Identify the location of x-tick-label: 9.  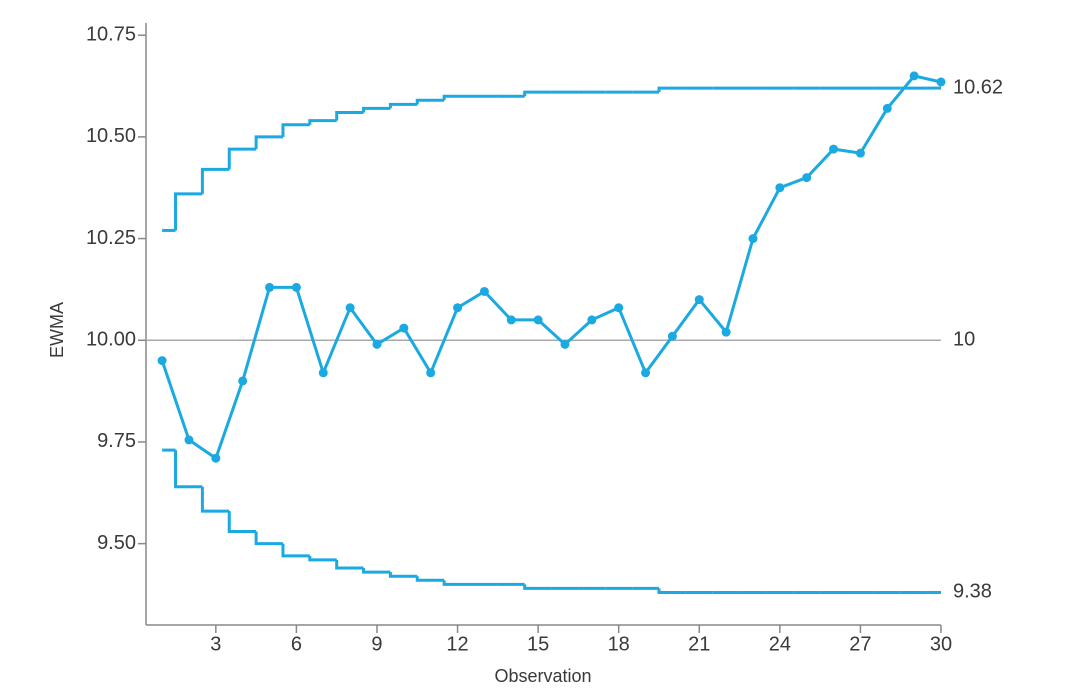
(376, 644).